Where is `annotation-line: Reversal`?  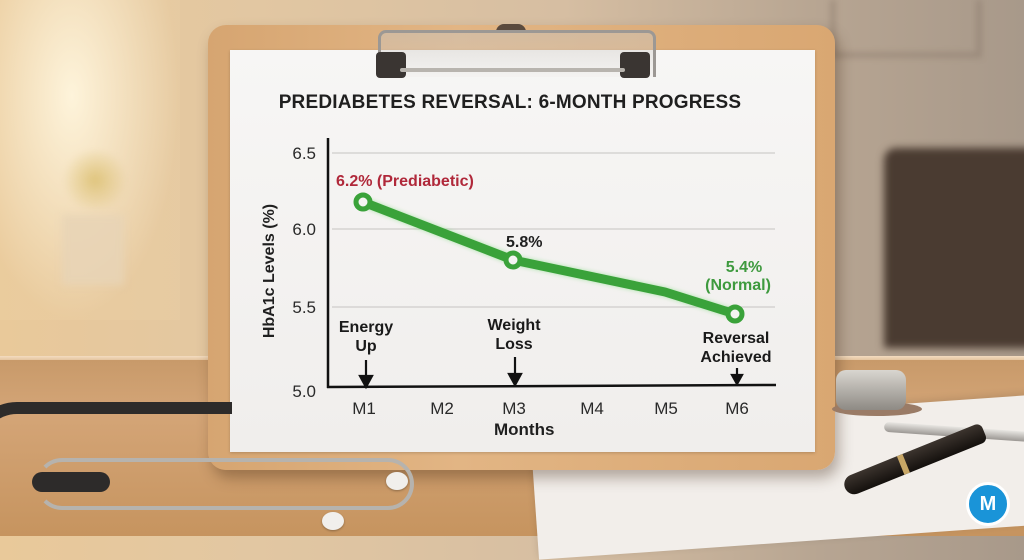 annotation-line: Reversal is located at coordinates (736, 338).